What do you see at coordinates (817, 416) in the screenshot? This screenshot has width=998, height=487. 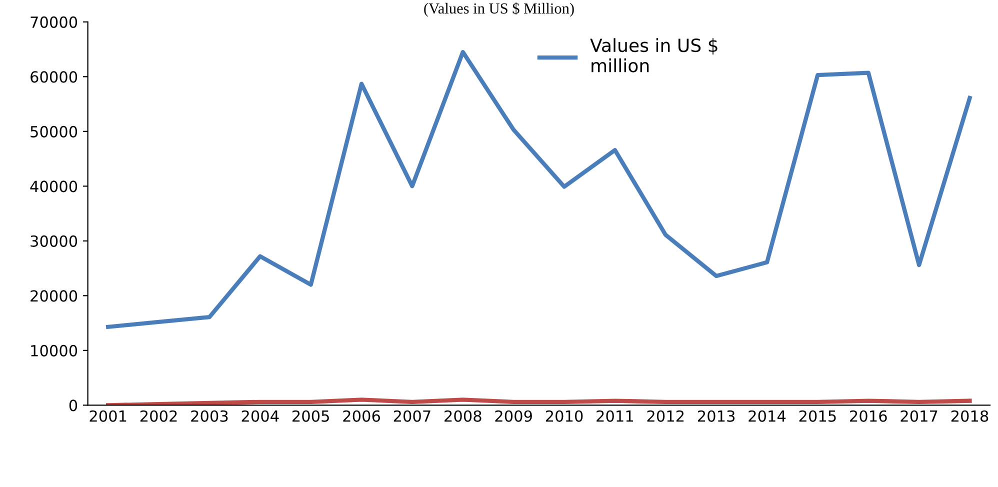 I see `x-tick-label: 2015` at bounding box center [817, 416].